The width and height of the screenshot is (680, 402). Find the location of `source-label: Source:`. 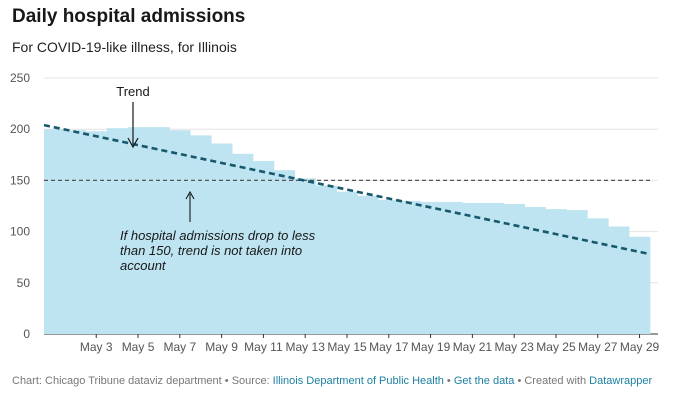

source-label: Source: is located at coordinates (252, 381).